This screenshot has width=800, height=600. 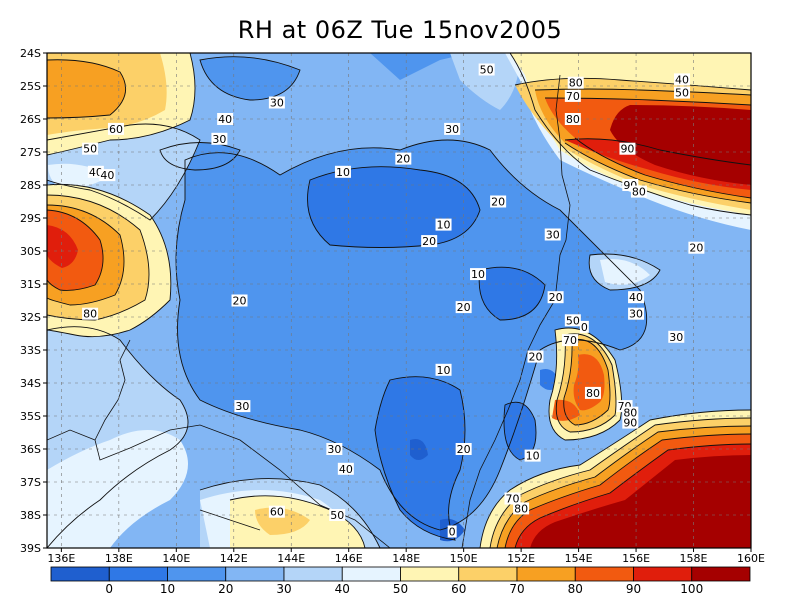 I want to click on x-tick-label: 138E, so click(x=119, y=558).